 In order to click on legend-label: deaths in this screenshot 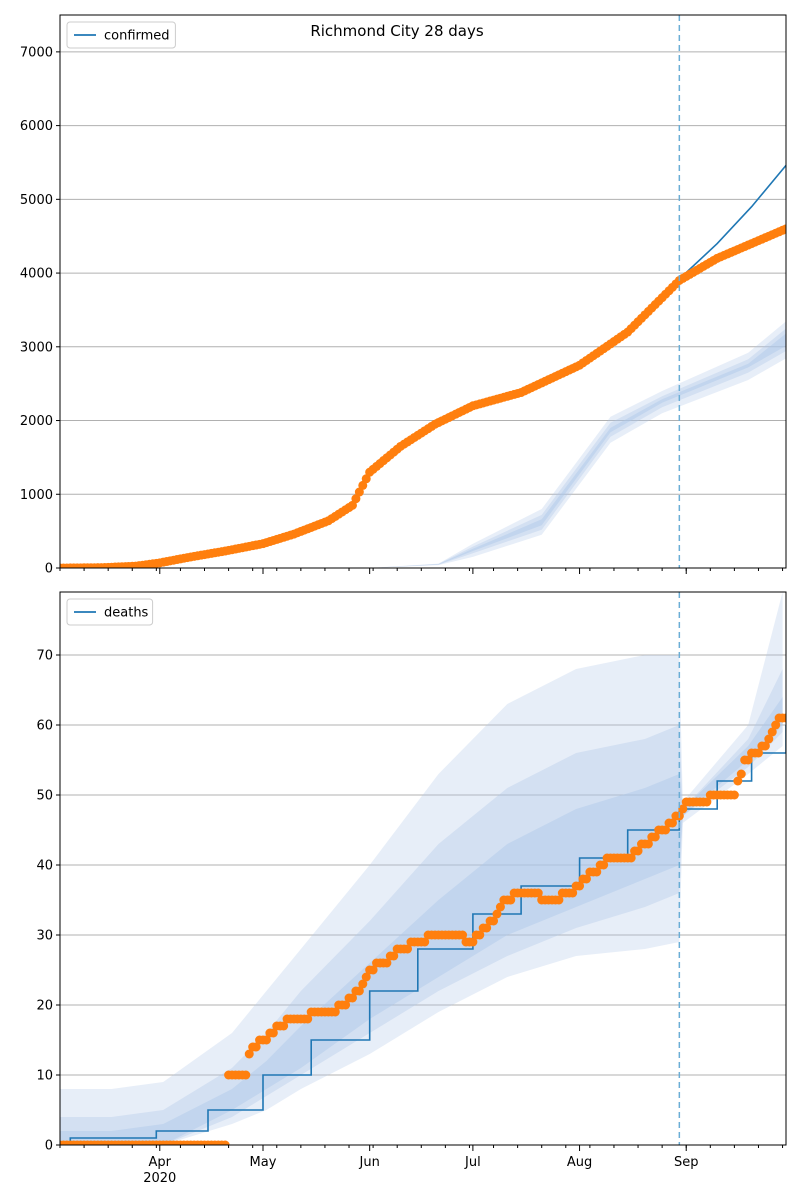, I will do `click(126, 613)`.